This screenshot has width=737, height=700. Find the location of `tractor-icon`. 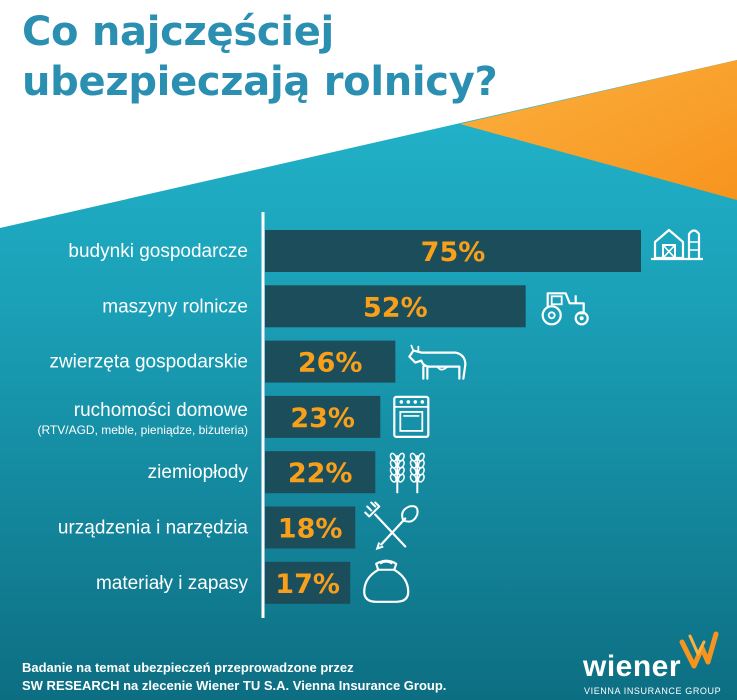

tractor-icon is located at coordinates (565, 309).